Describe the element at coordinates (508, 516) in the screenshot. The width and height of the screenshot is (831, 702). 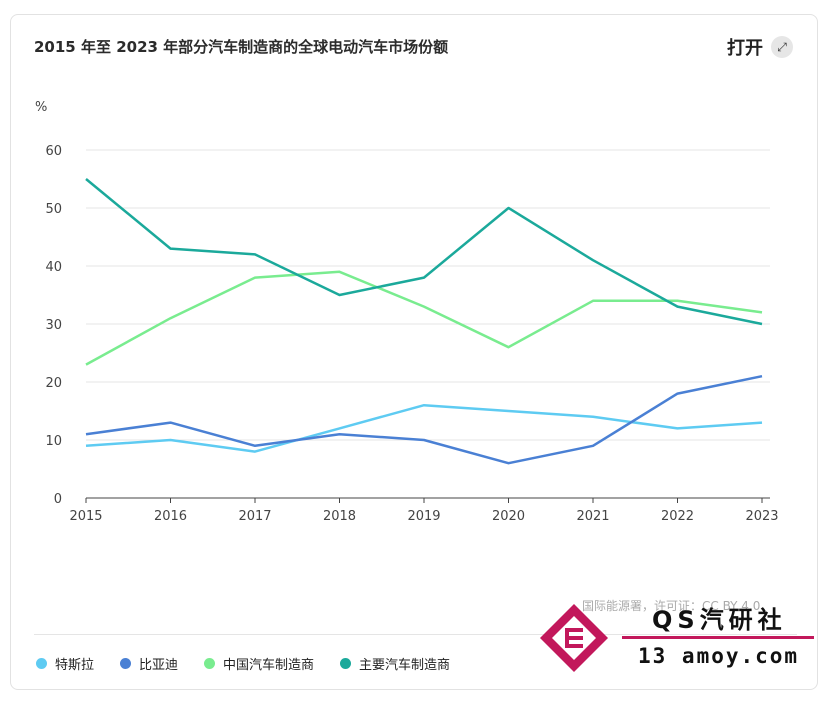
I see `x-tick-label-2020: 2020` at that location.